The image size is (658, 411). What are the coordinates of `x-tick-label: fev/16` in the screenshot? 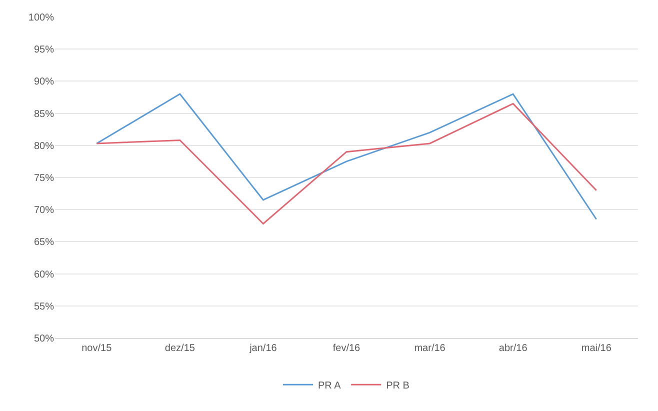 It's located at (346, 348).